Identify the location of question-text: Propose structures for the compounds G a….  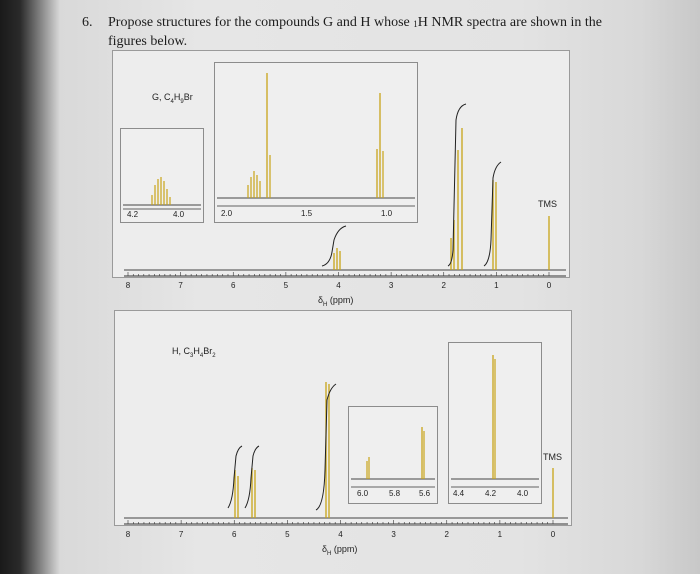
(355, 32).